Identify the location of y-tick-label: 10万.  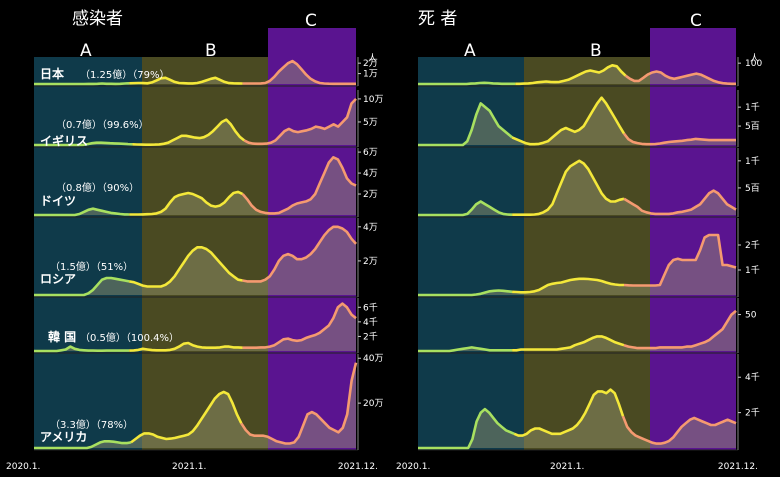
(373, 100).